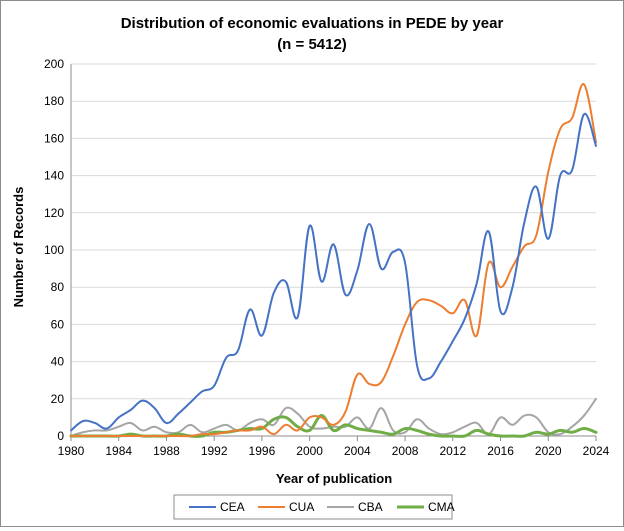 The image size is (624, 531). What do you see at coordinates (452, 451) in the screenshot?
I see `x-tick-label-2012: 2012` at bounding box center [452, 451].